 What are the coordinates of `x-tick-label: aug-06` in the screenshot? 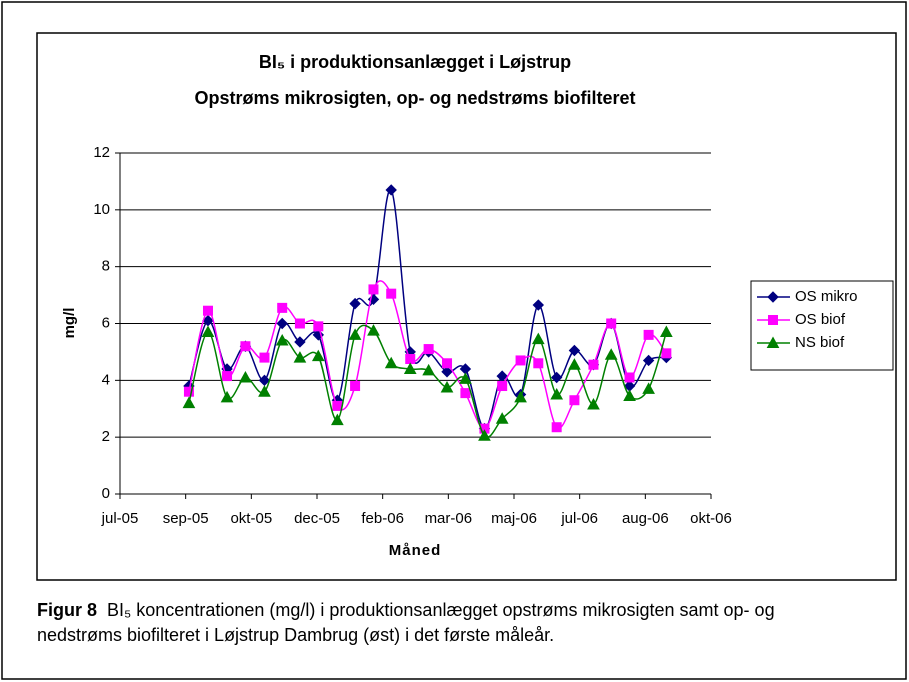 It's located at (645, 518).